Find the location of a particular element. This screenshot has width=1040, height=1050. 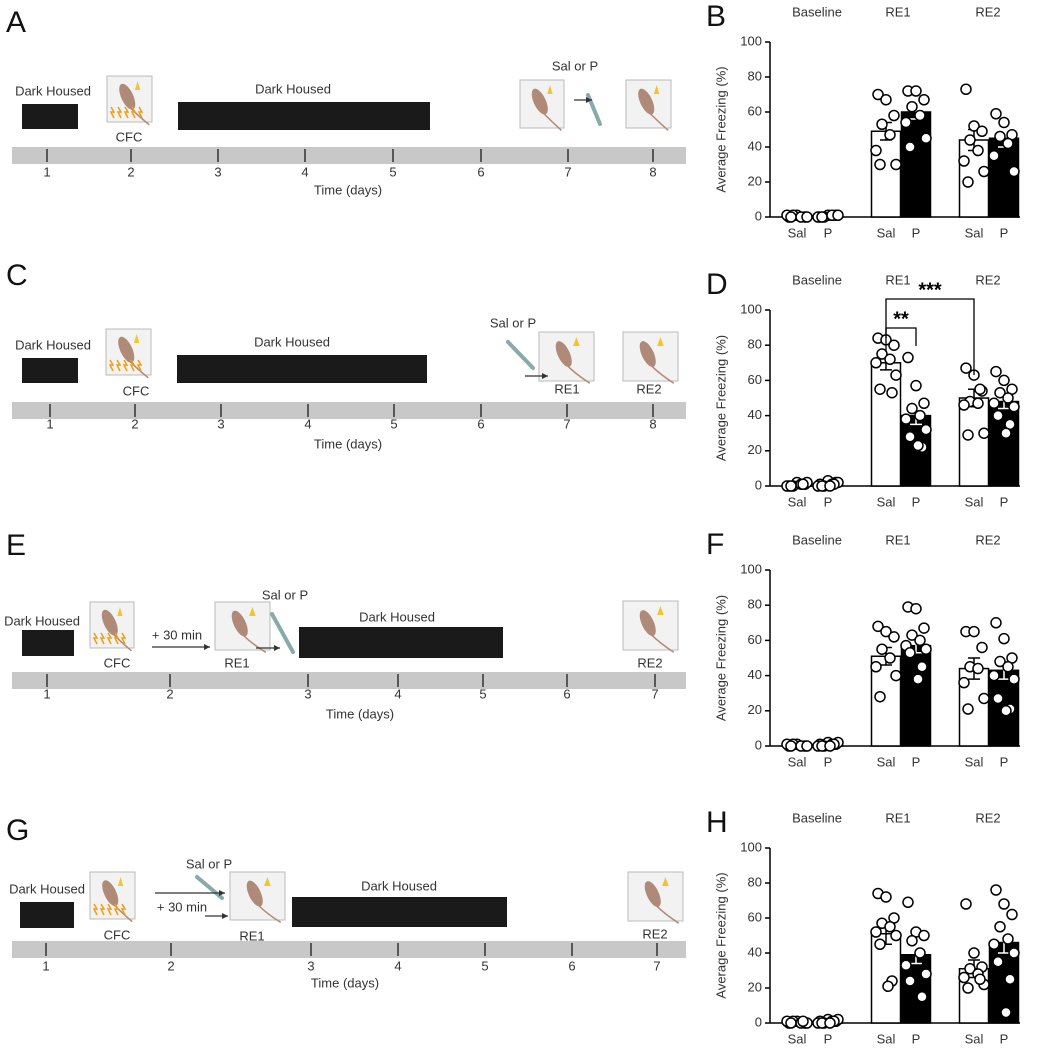

panel-letter: H is located at coordinates (717, 822).